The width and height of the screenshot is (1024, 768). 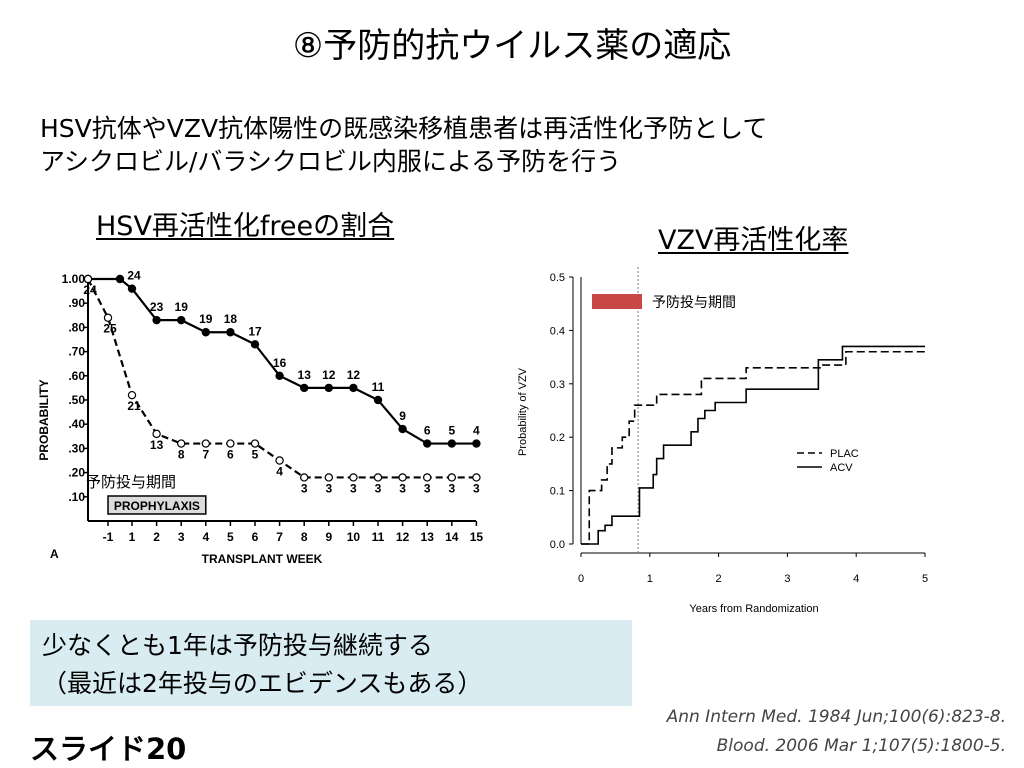 What do you see at coordinates (76, 376) in the screenshot?
I see `hsv-y-tick-label: .60` at bounding box center [76, 376].